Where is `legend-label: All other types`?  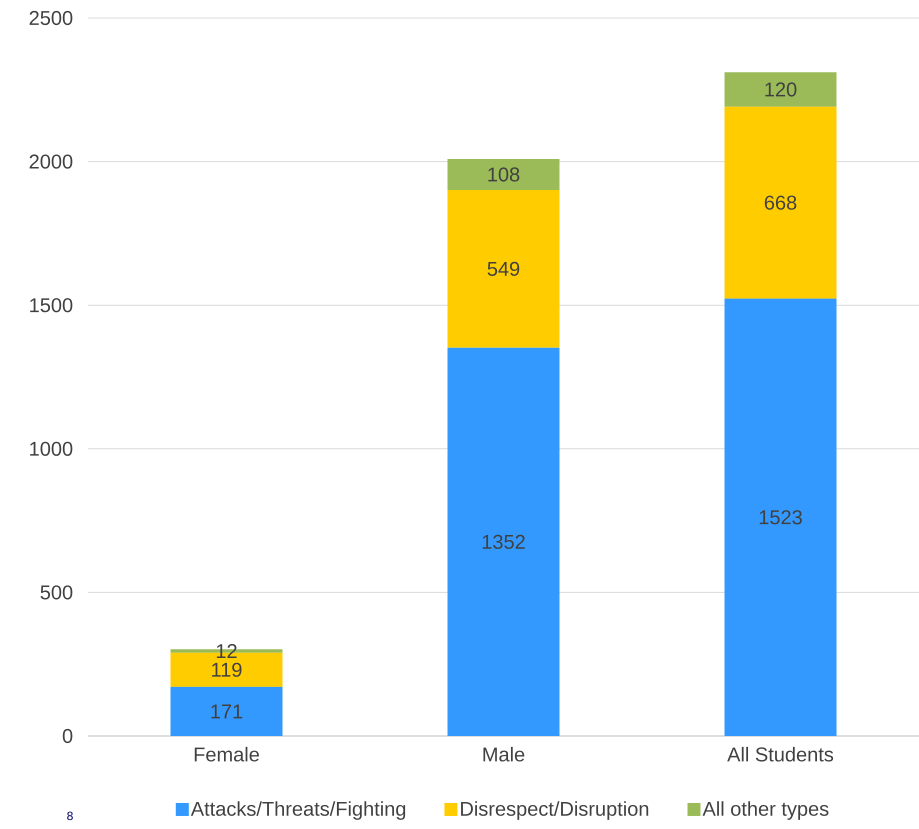
legend-label: All other types is located at coordinates (765, 810).